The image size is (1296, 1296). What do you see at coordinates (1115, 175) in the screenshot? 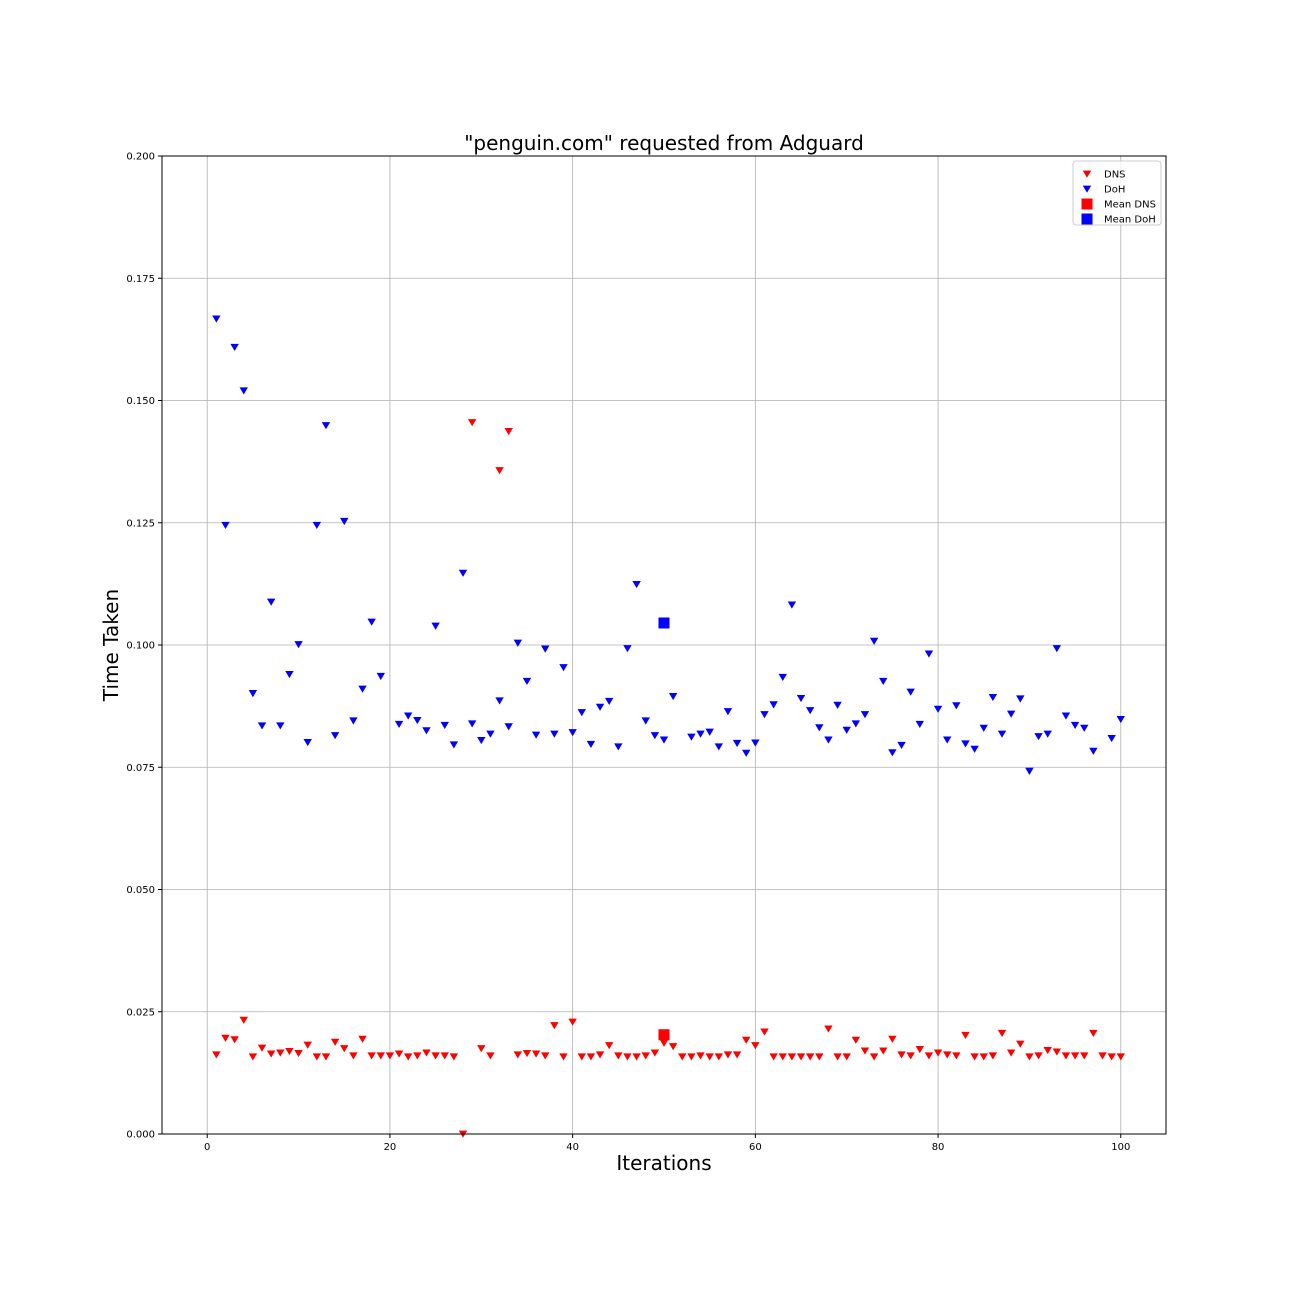
I see `legend-label: DNS` at bounding box center [1115, 175].